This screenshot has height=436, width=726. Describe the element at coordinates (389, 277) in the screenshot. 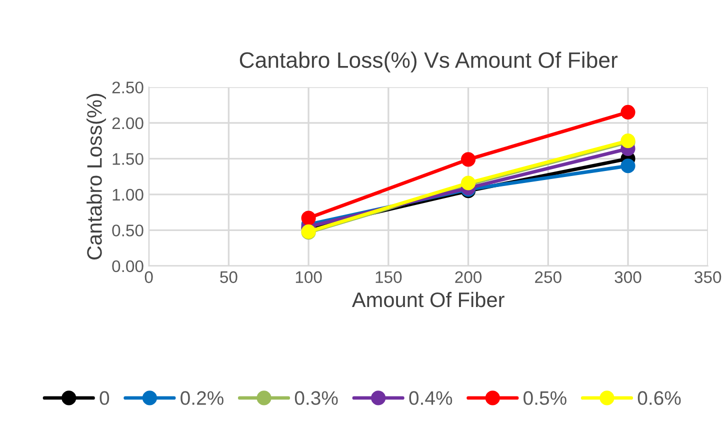

I see `x-tick-label: 150` at that location.